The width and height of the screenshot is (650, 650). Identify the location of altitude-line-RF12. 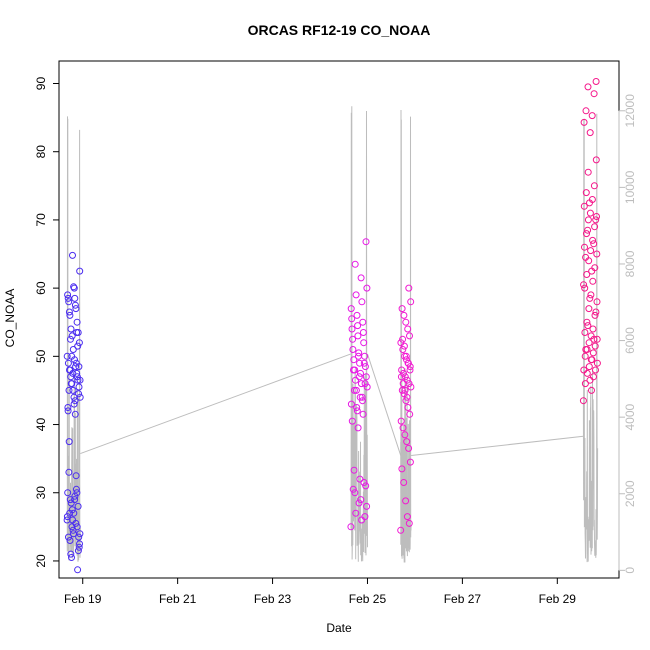
(73, 339).